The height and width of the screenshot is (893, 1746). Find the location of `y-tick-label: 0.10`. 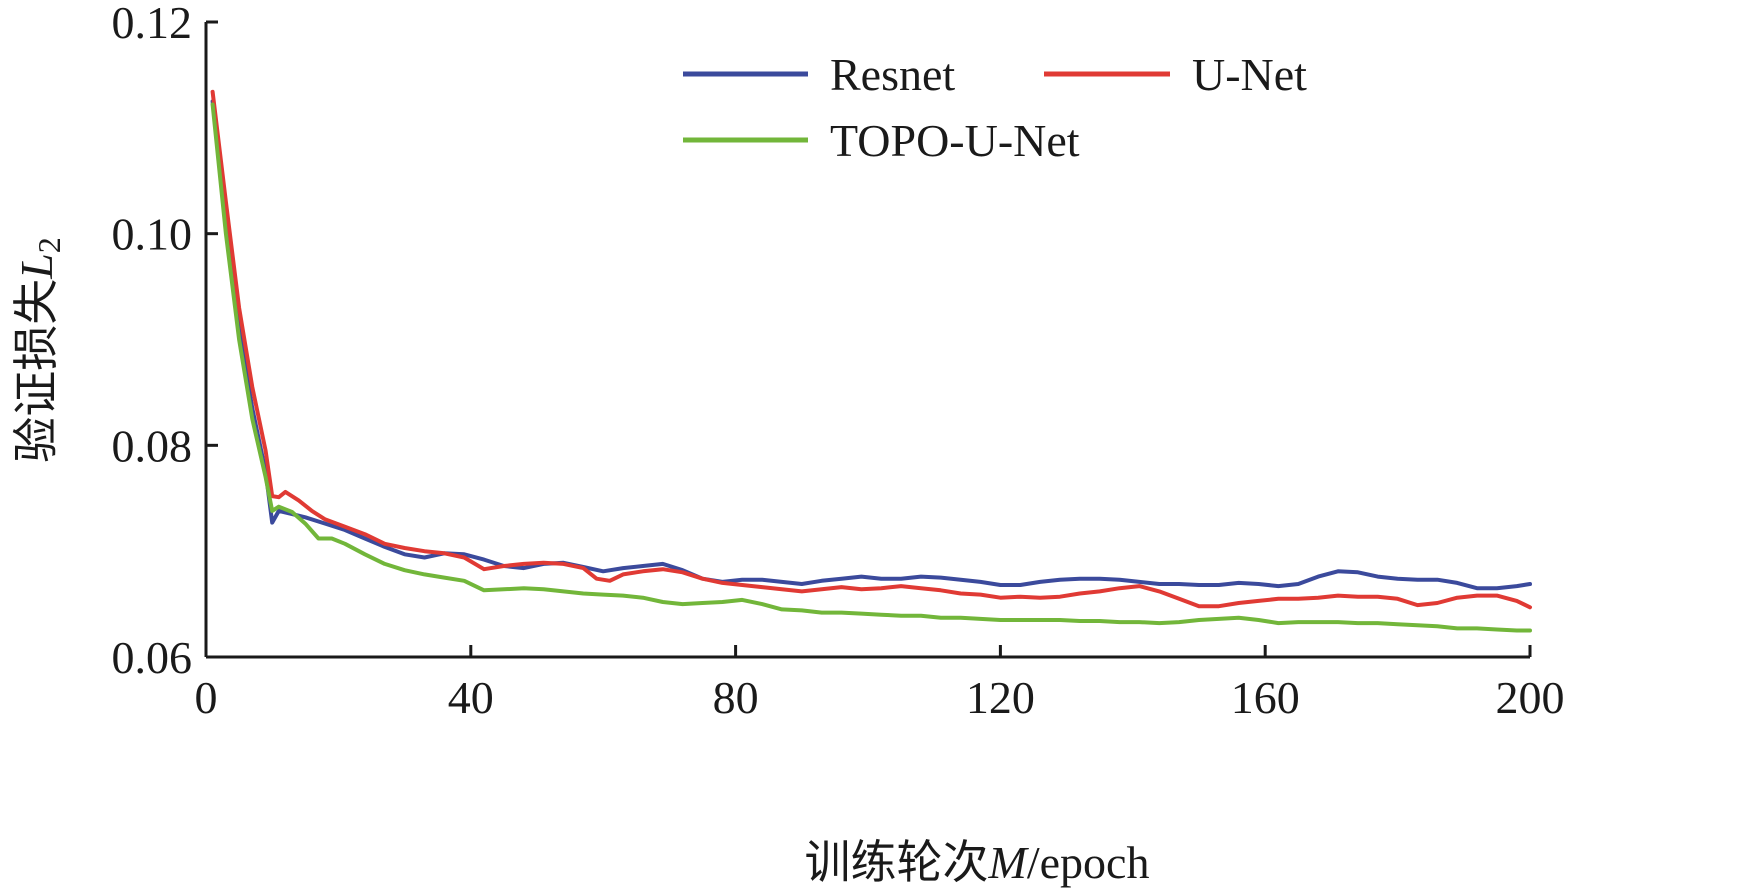

y-tick-label: 0.10 is located at coordinates (152, 234).